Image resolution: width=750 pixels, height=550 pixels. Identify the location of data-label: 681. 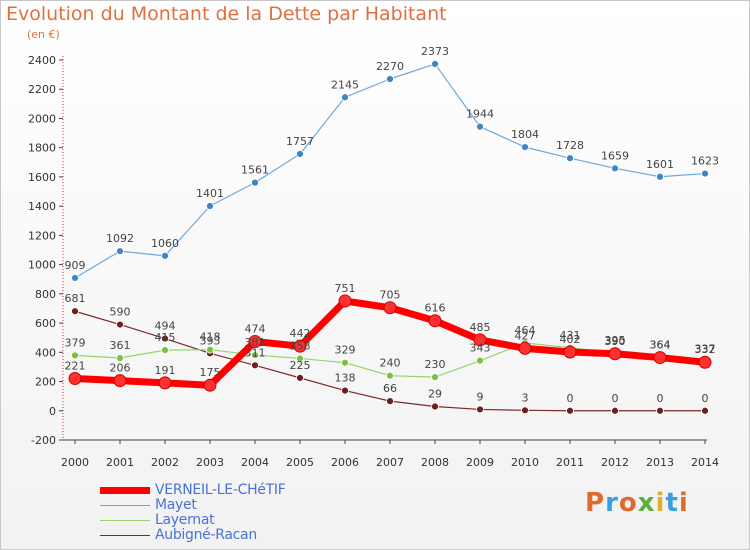
(75, 298).